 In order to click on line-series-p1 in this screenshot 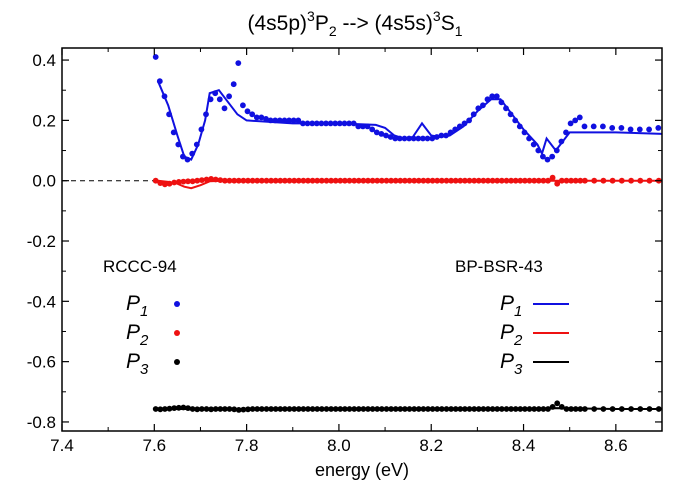, I will do `click(410, 120)`.